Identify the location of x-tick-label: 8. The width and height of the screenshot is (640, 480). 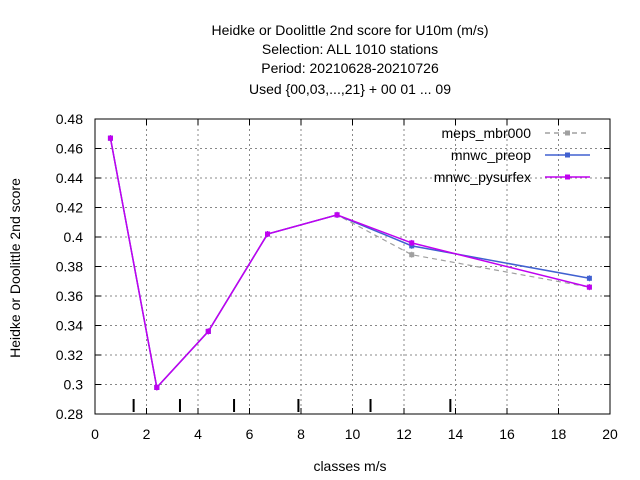
(301, 434).